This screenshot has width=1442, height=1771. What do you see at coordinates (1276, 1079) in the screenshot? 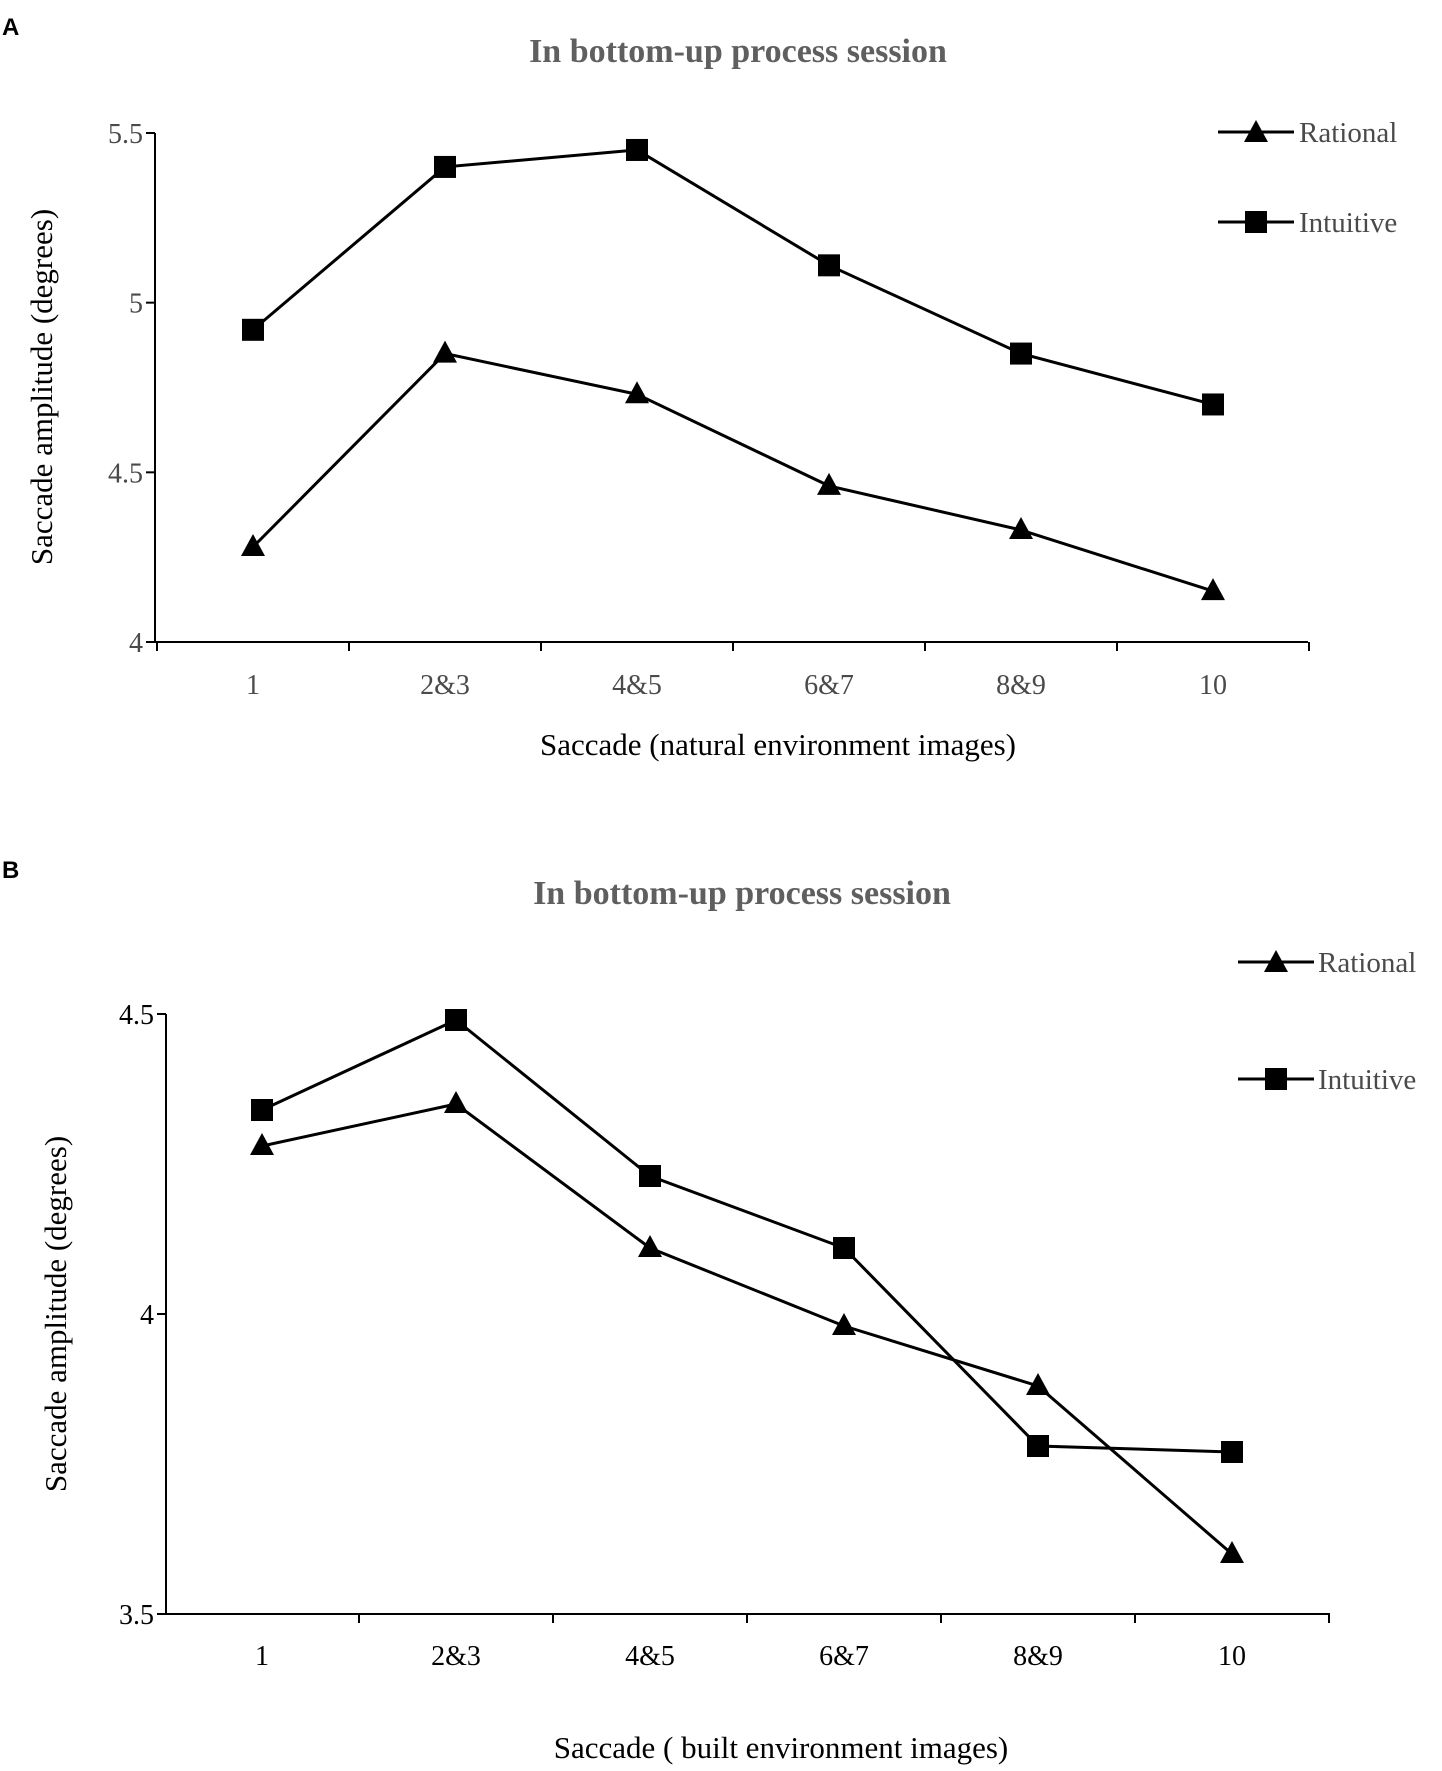
I see `legend-intuitive-marker-b` at bounding box center [1276, 1079].